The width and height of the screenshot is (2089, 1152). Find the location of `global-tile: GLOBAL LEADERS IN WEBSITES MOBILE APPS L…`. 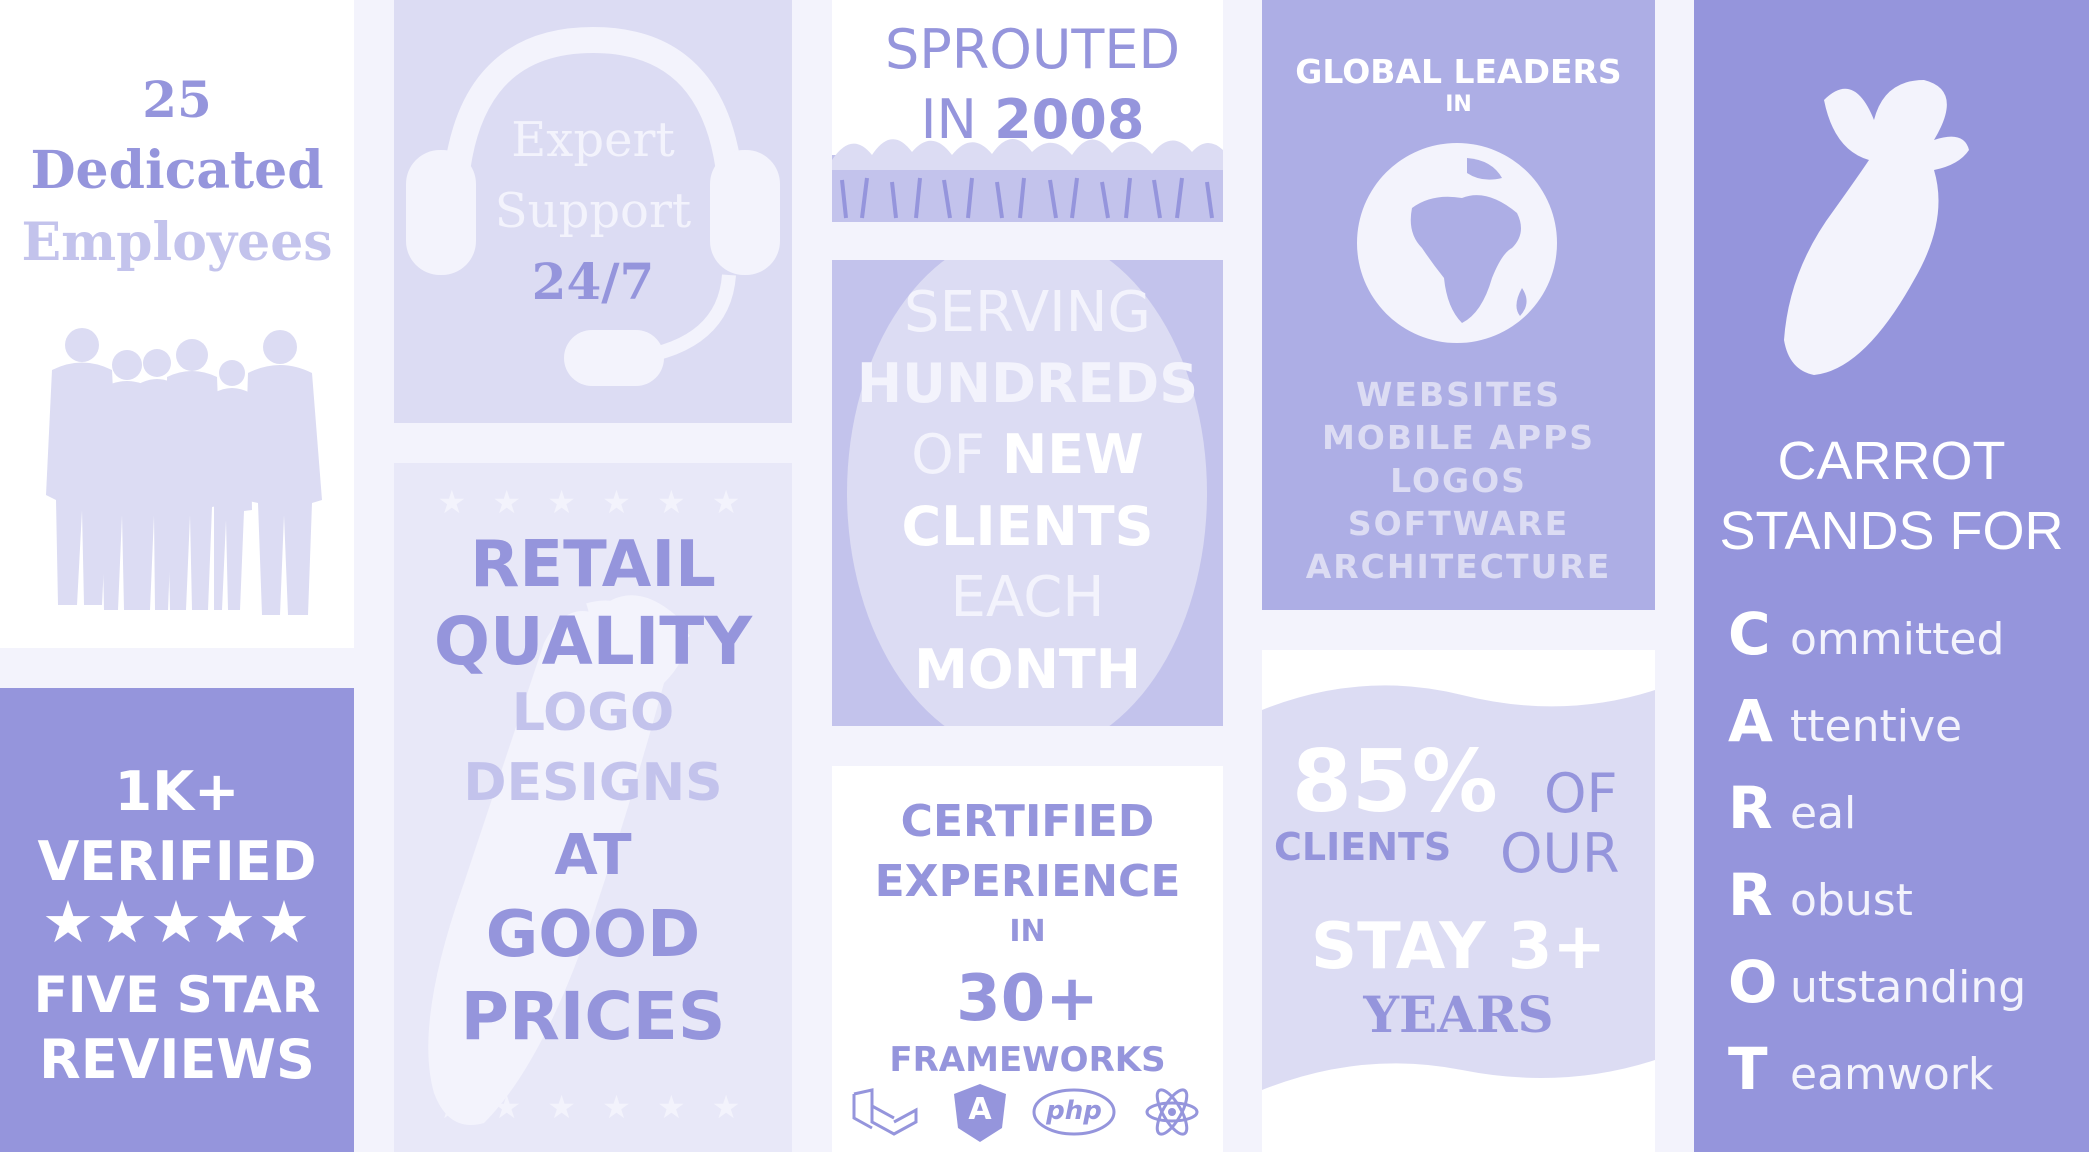

global-tile: GLOBAL LEADERS IN WEBSITES MOBILE APPS L… is located at coordinates (1458, 305).